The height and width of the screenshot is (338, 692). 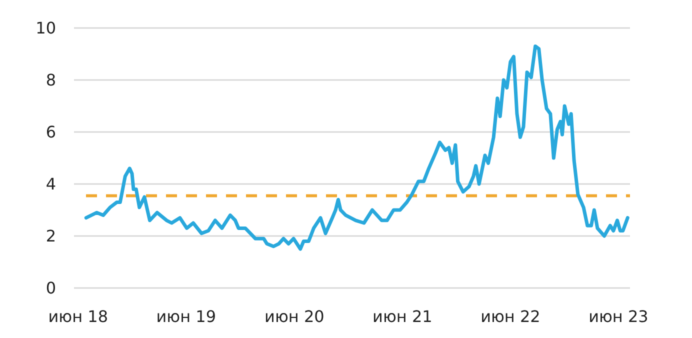 What do you see at coordinates (51, 184) in the screenshot?
I see `y-tick-label: 4` at bounding box center [51, 184].